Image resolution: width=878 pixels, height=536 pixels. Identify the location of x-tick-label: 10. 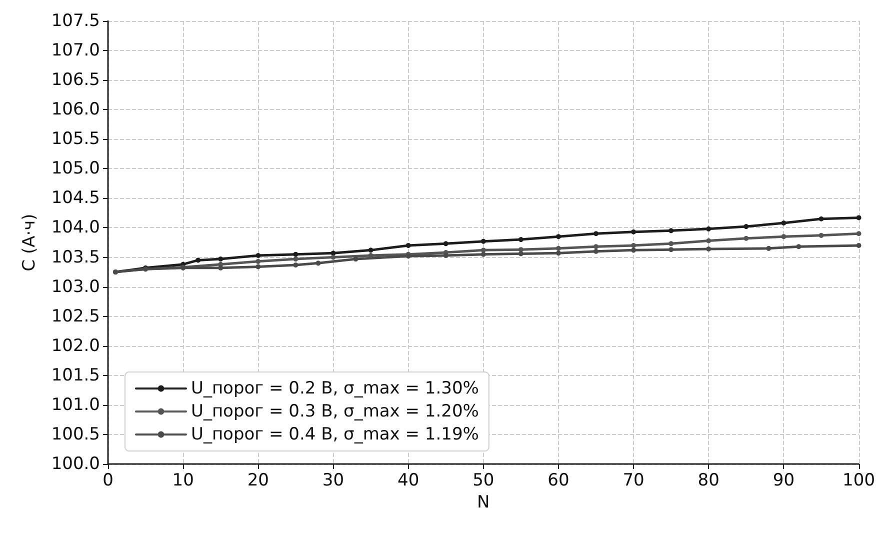
(183, 480).